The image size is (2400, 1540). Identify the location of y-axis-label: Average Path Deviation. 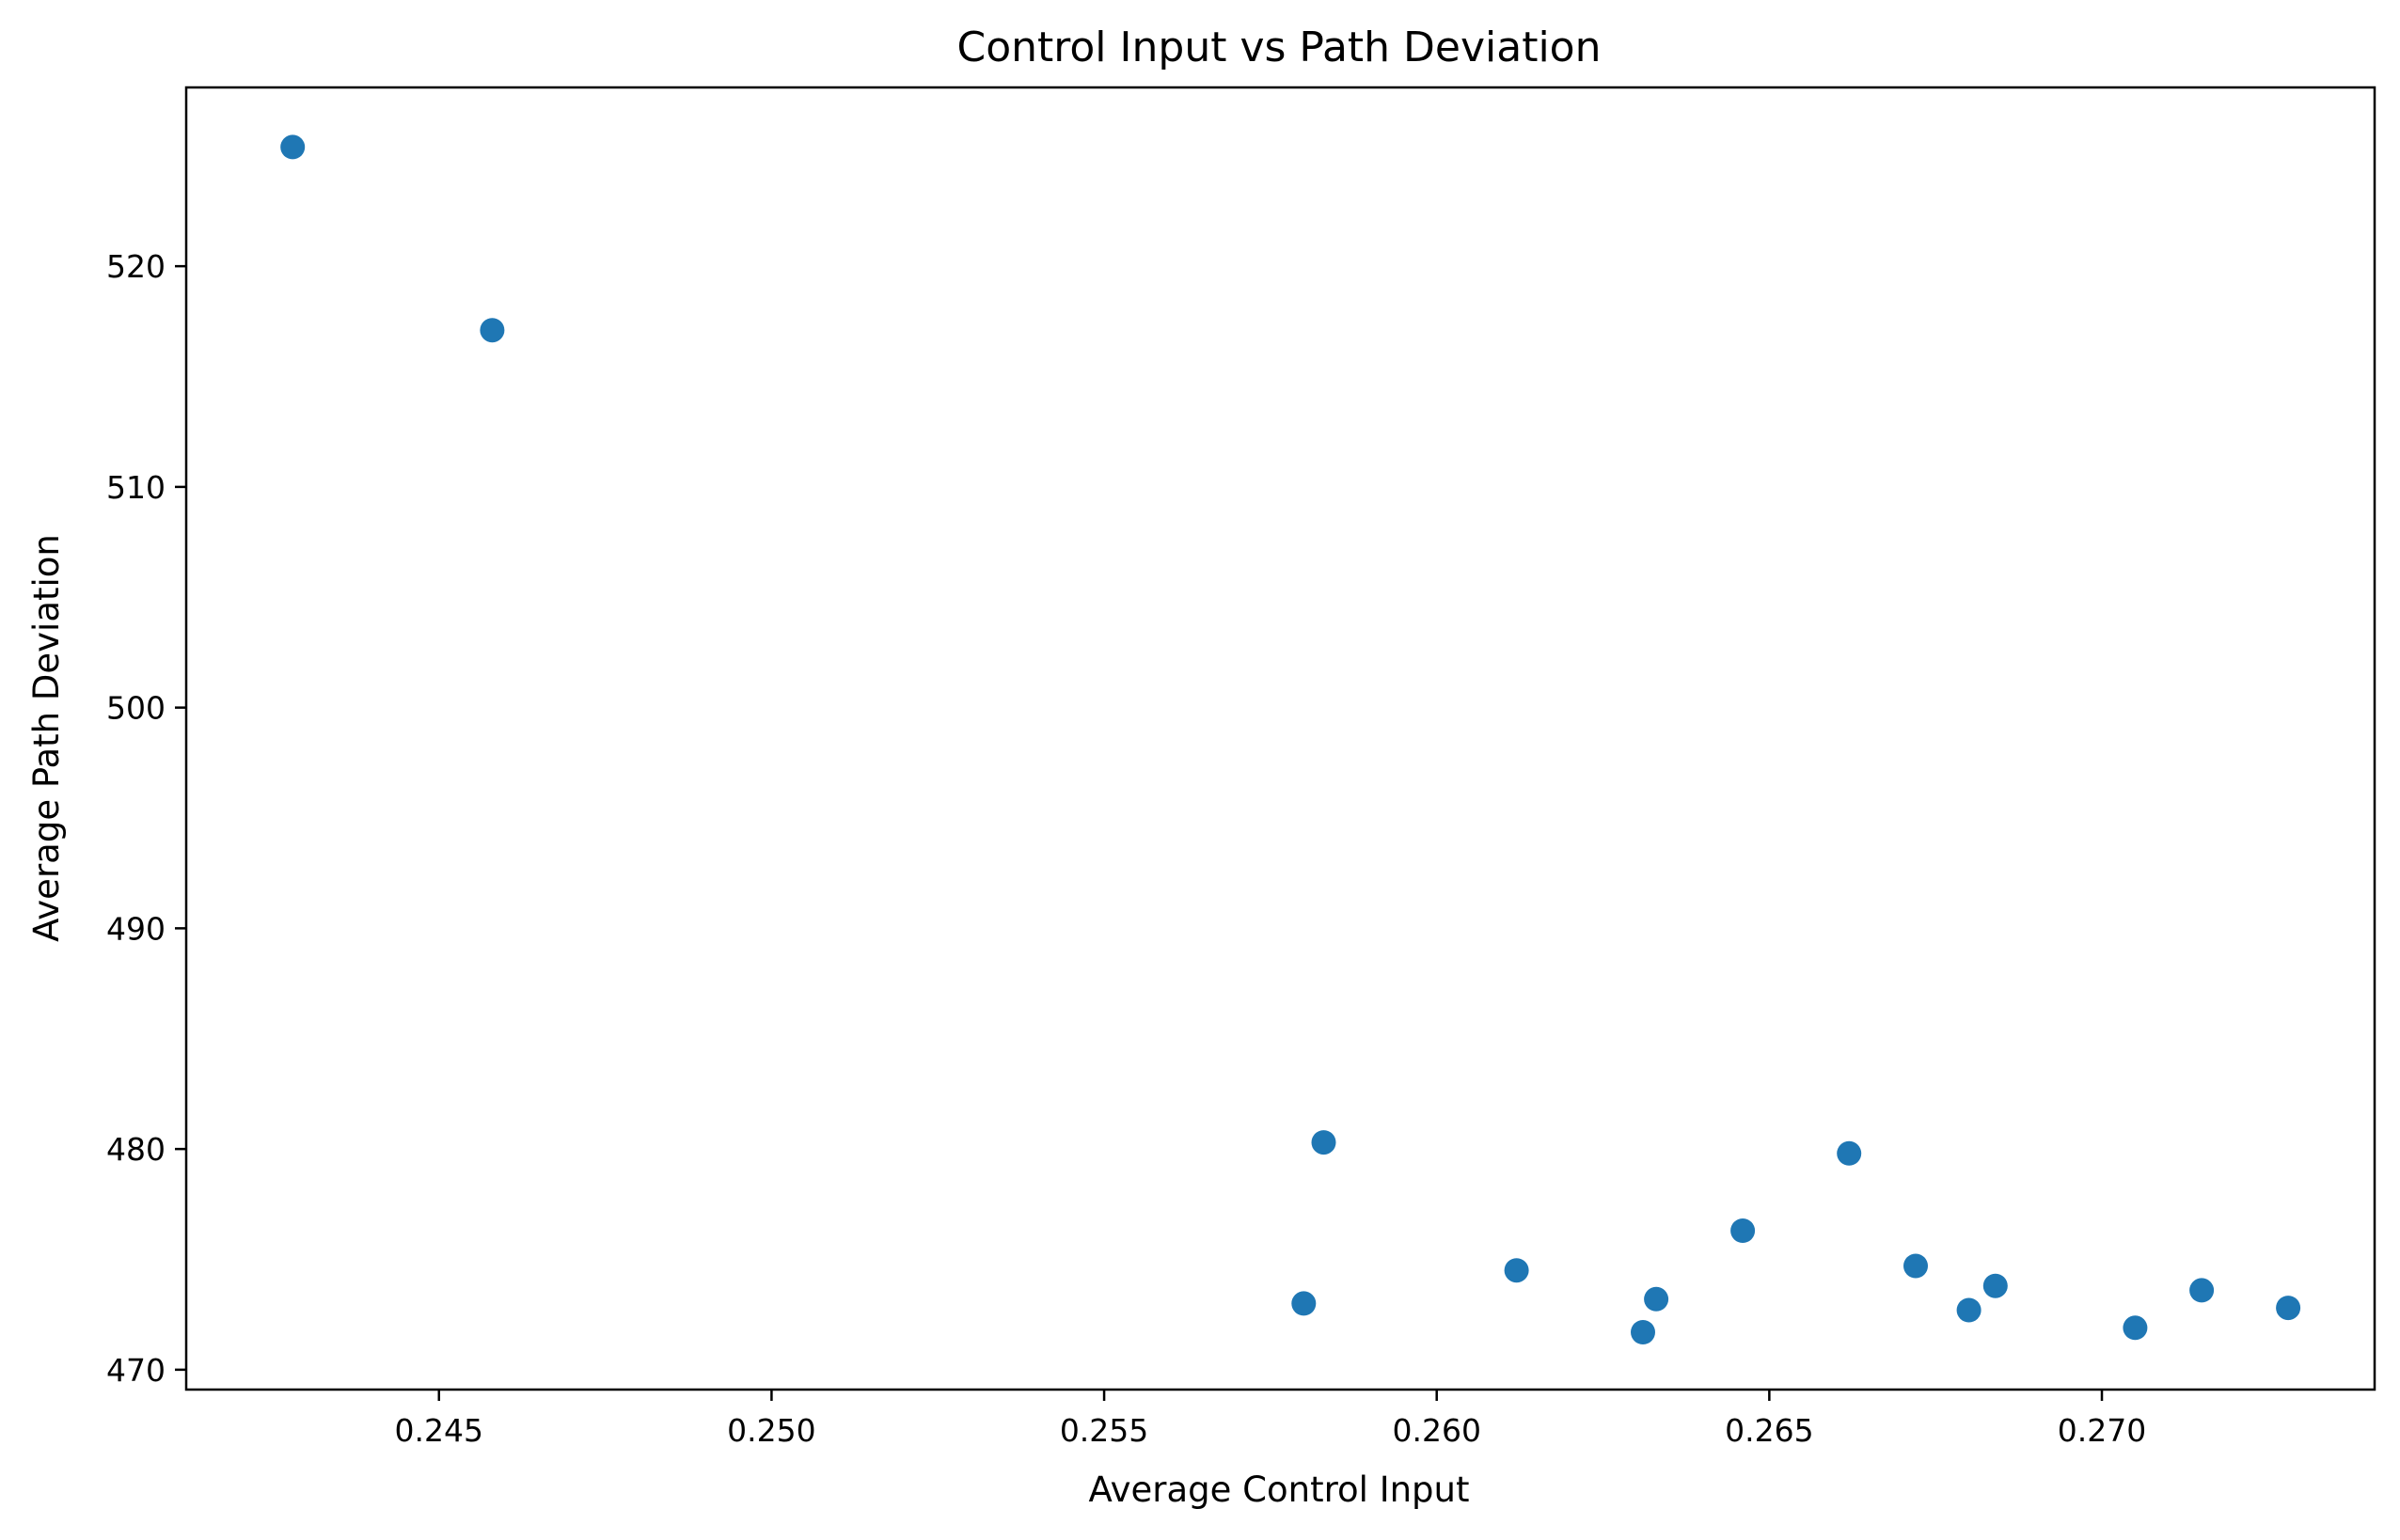
(46, 738).